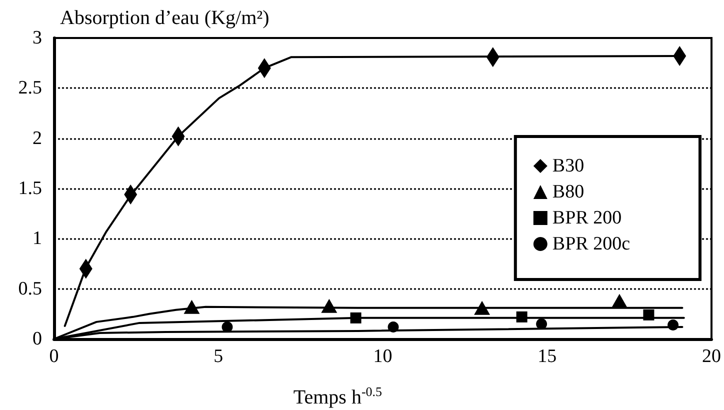  I want to click on x-tick-label: 10, so click(382, 356).